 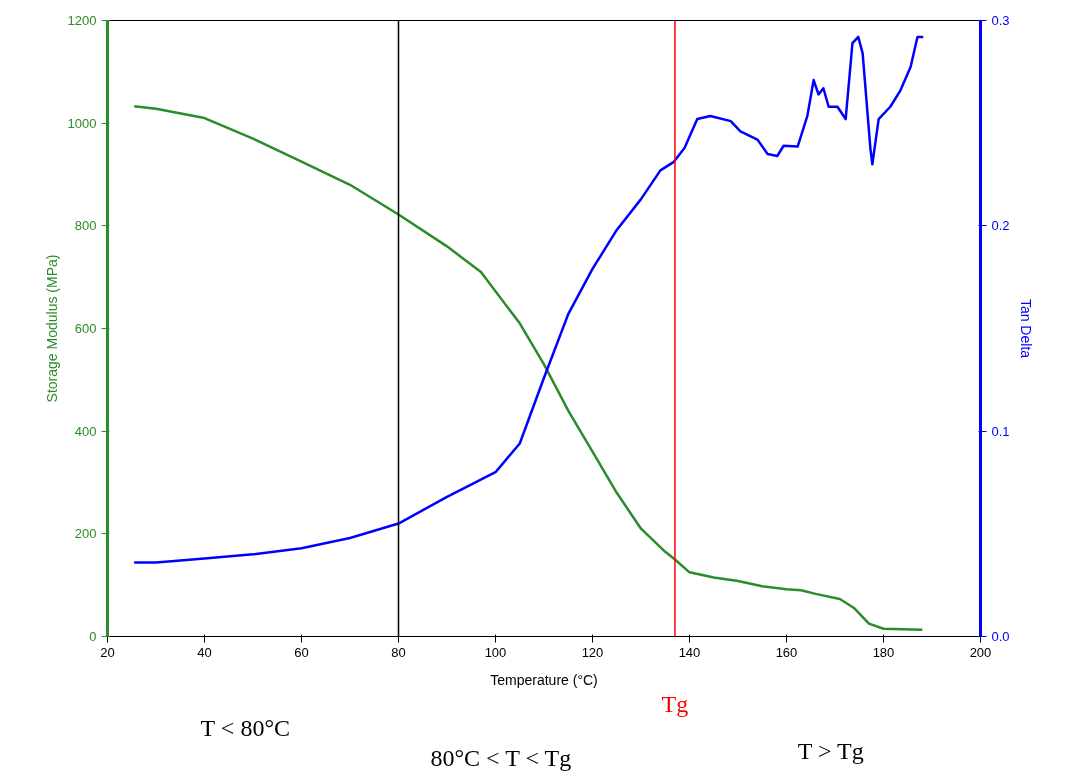 What do you see at coordinates (830, 750) in the screenshot?
I see `text: T > Tg` at bounding box center [830, 750].